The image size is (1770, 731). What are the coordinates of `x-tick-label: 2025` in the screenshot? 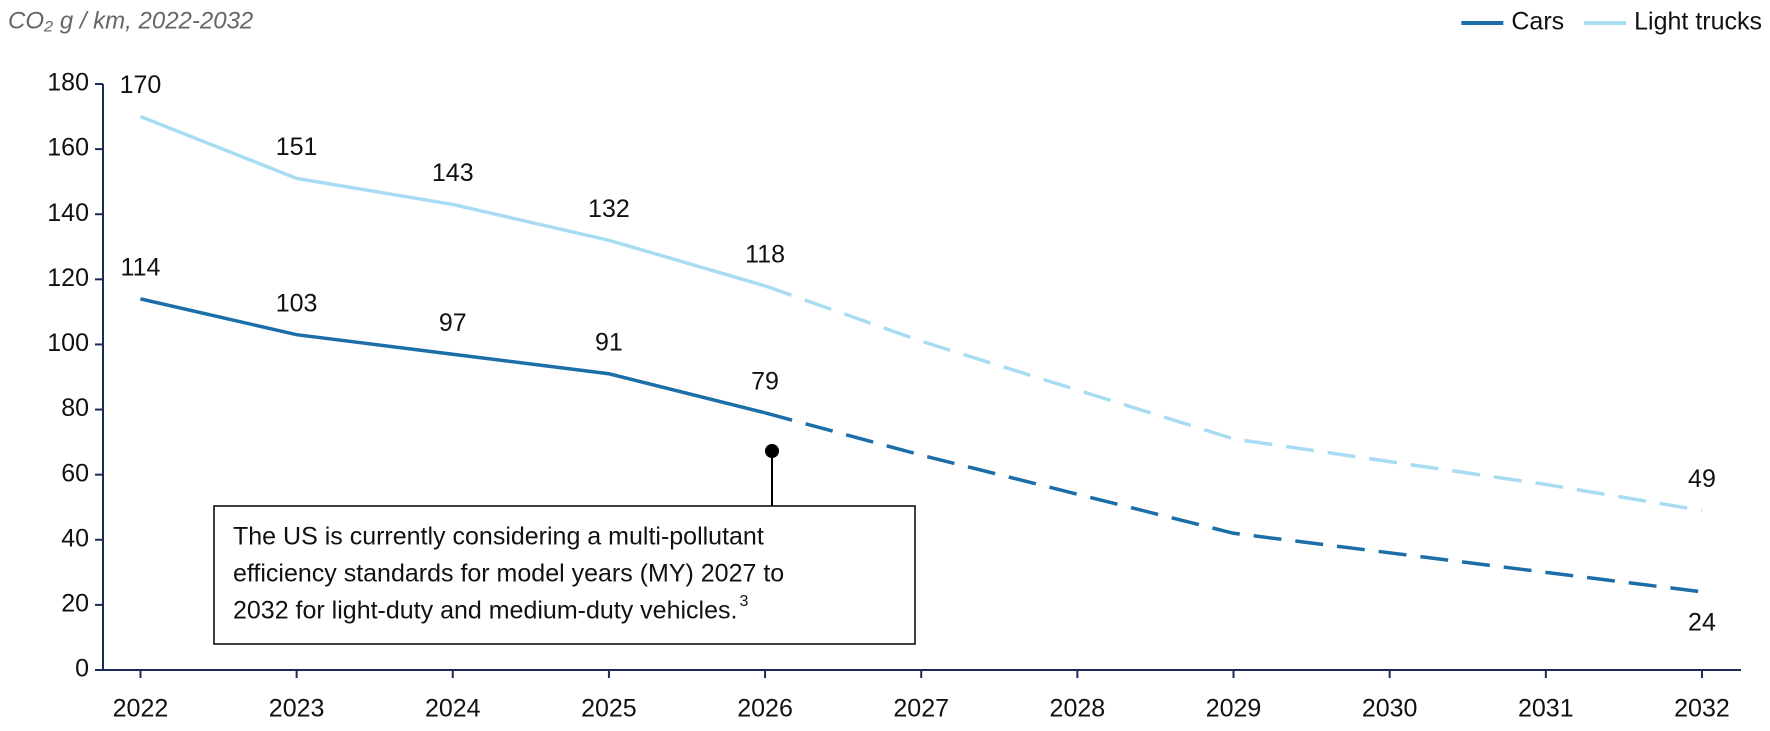 It's located at (609, 709).